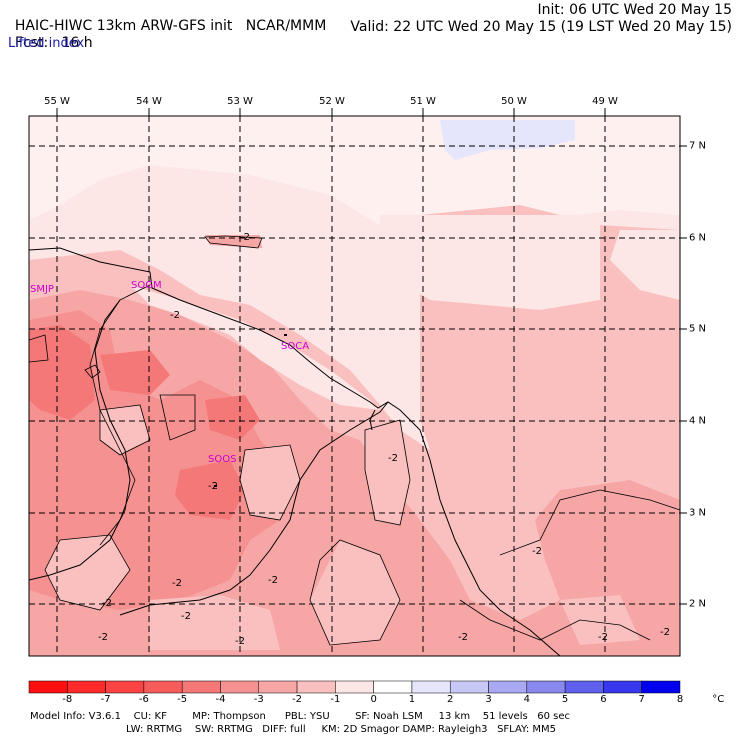 This screenshot has height=740, width=740. Describe the element at coordinates (718, 699) in the screenshot. I see `colorbar-unit: °C` at that location.